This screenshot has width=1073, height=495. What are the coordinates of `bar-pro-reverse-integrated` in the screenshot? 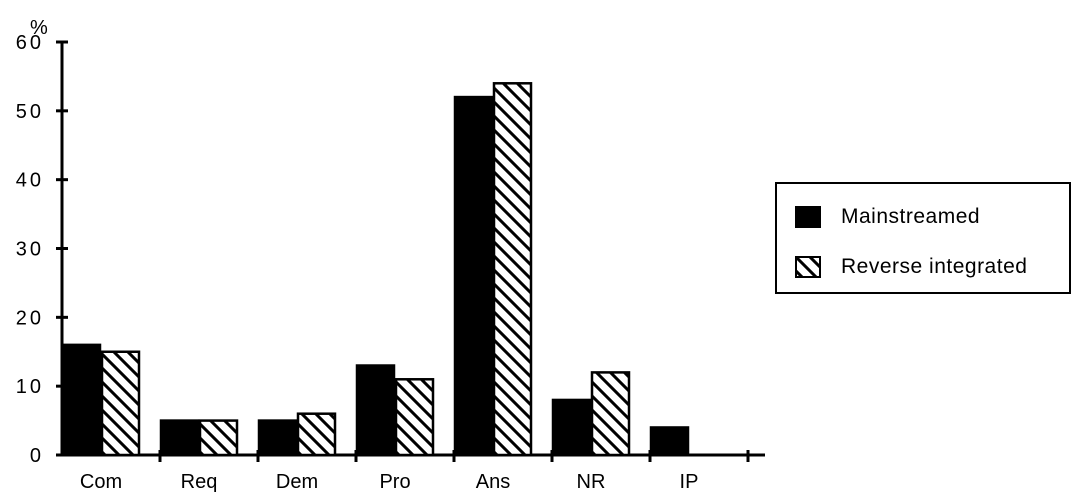 It's located at (414, 417).